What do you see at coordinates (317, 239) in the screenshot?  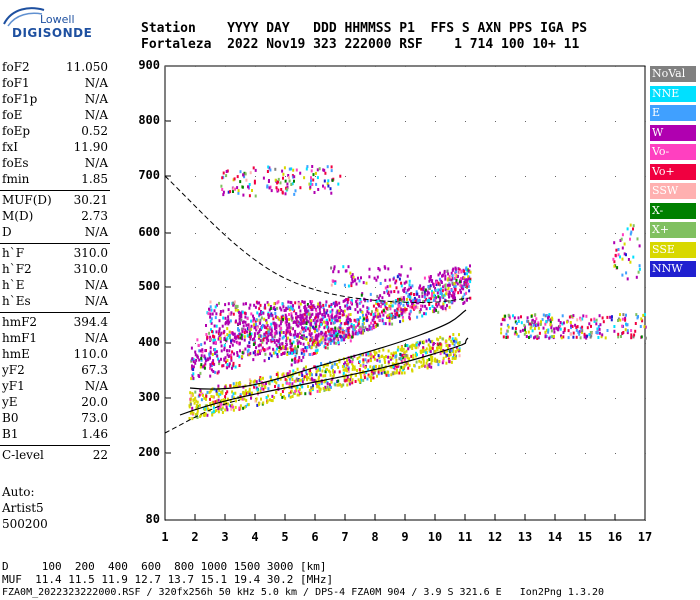 I see `muf-curve` at bounding box center [317, 239].